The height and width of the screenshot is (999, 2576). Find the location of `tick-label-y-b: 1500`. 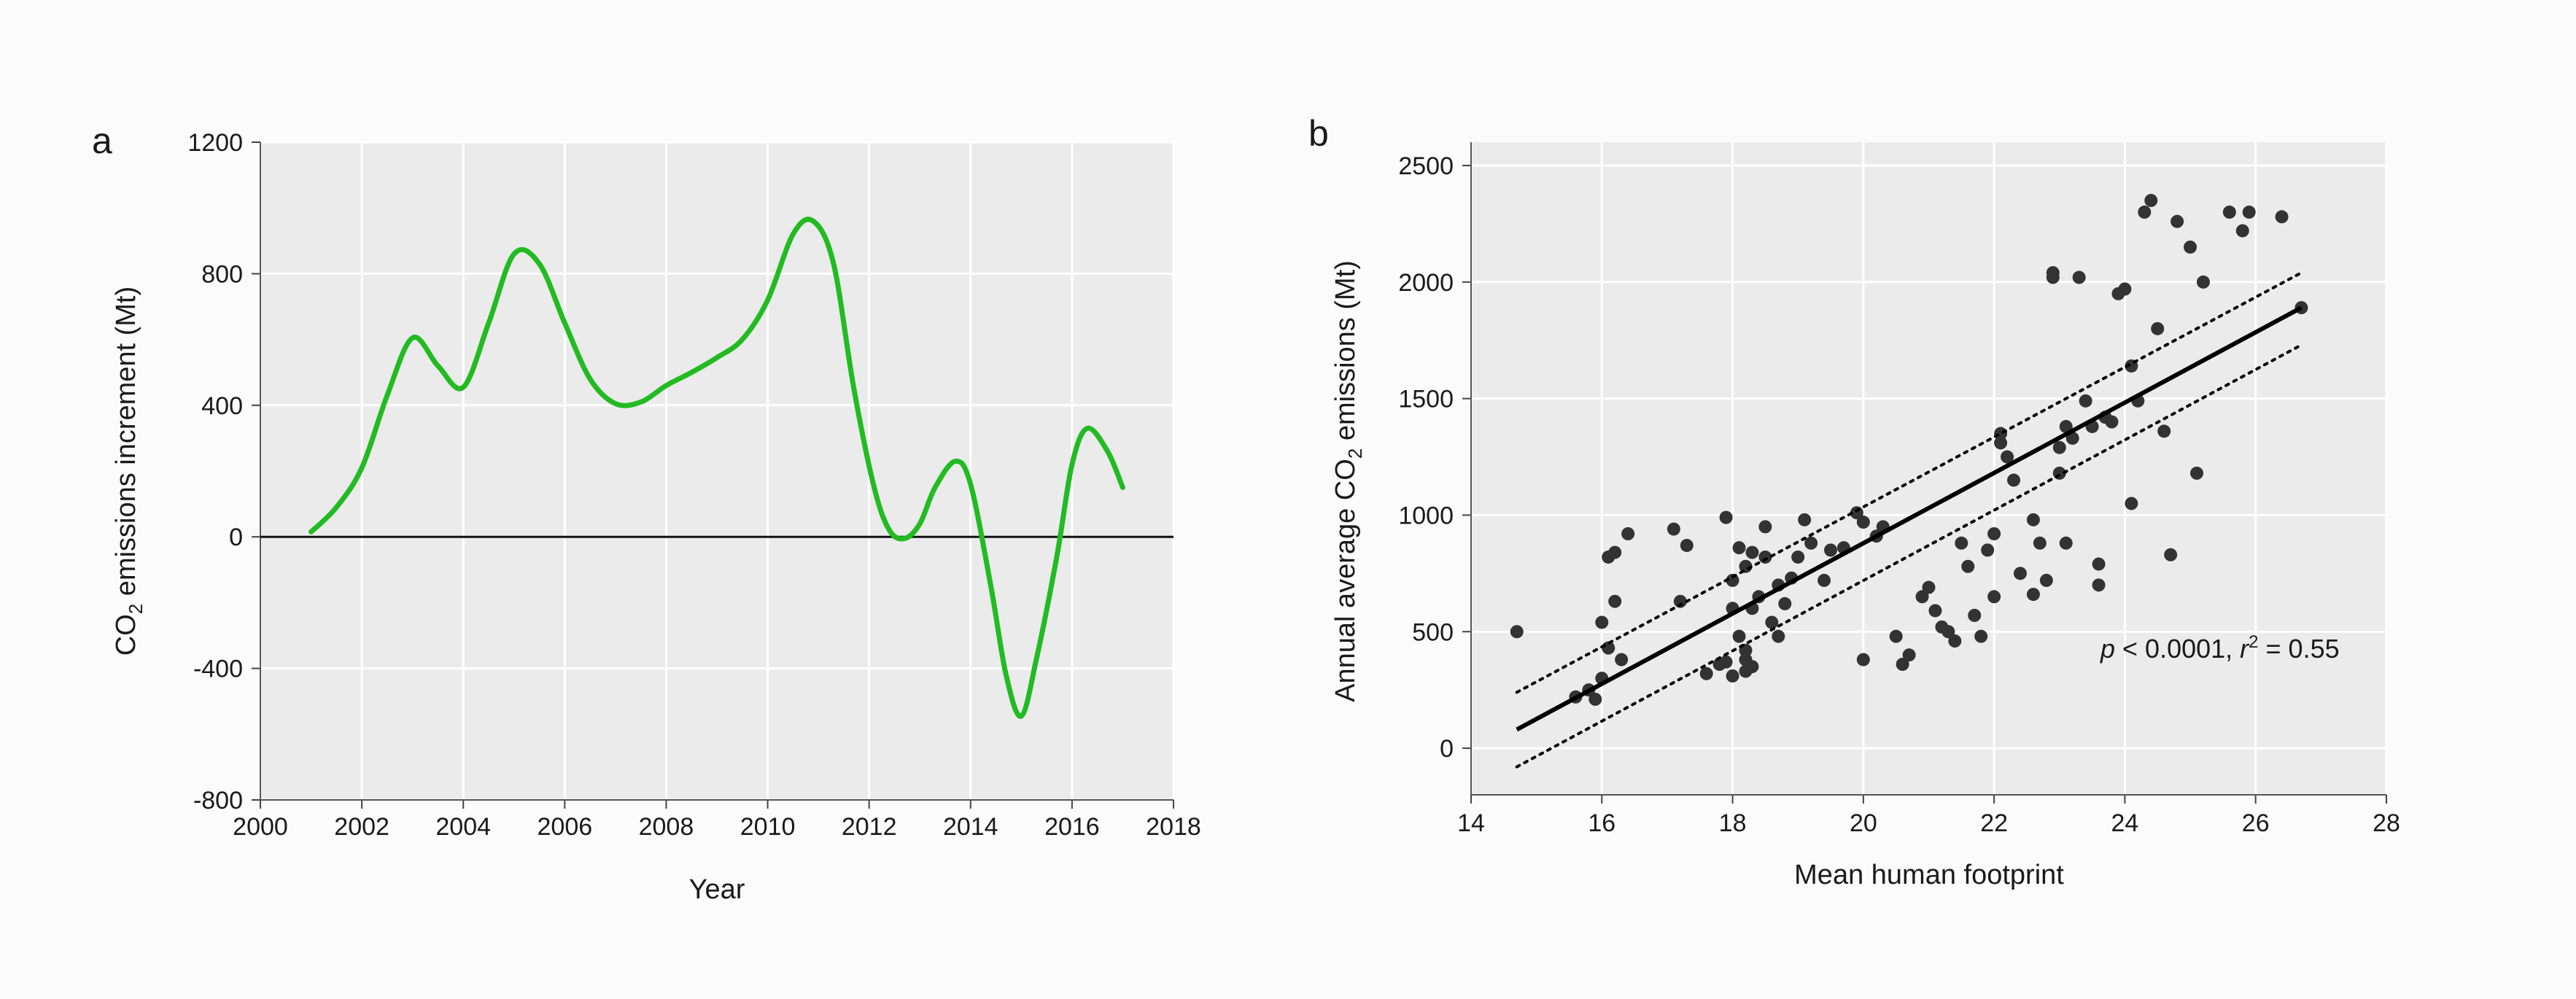

tick-label-y-b: 1500 is located at coordinates (1426, 399).